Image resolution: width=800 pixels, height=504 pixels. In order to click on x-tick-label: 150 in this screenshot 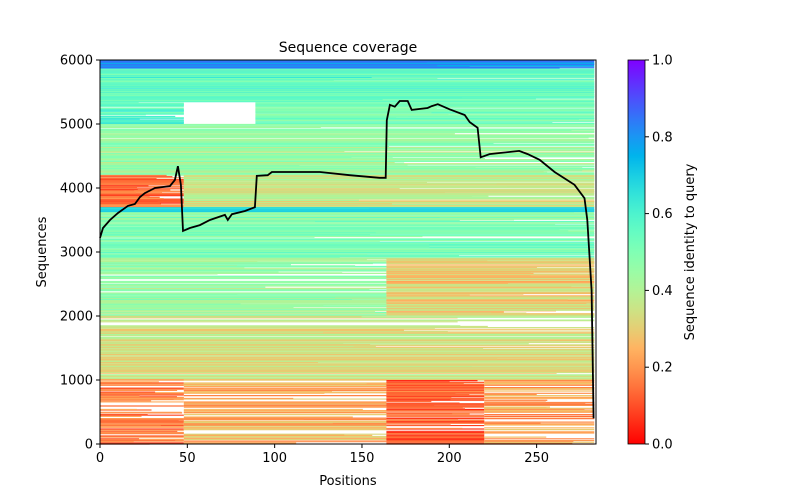, I will do `click(362, 458)`.